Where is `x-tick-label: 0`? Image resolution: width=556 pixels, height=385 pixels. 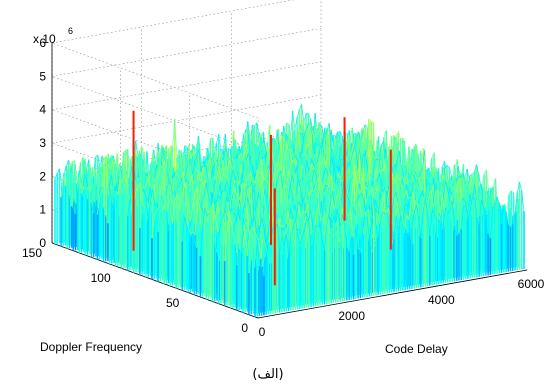 x-tick-label: 0 is located at coordinates (262, 332).